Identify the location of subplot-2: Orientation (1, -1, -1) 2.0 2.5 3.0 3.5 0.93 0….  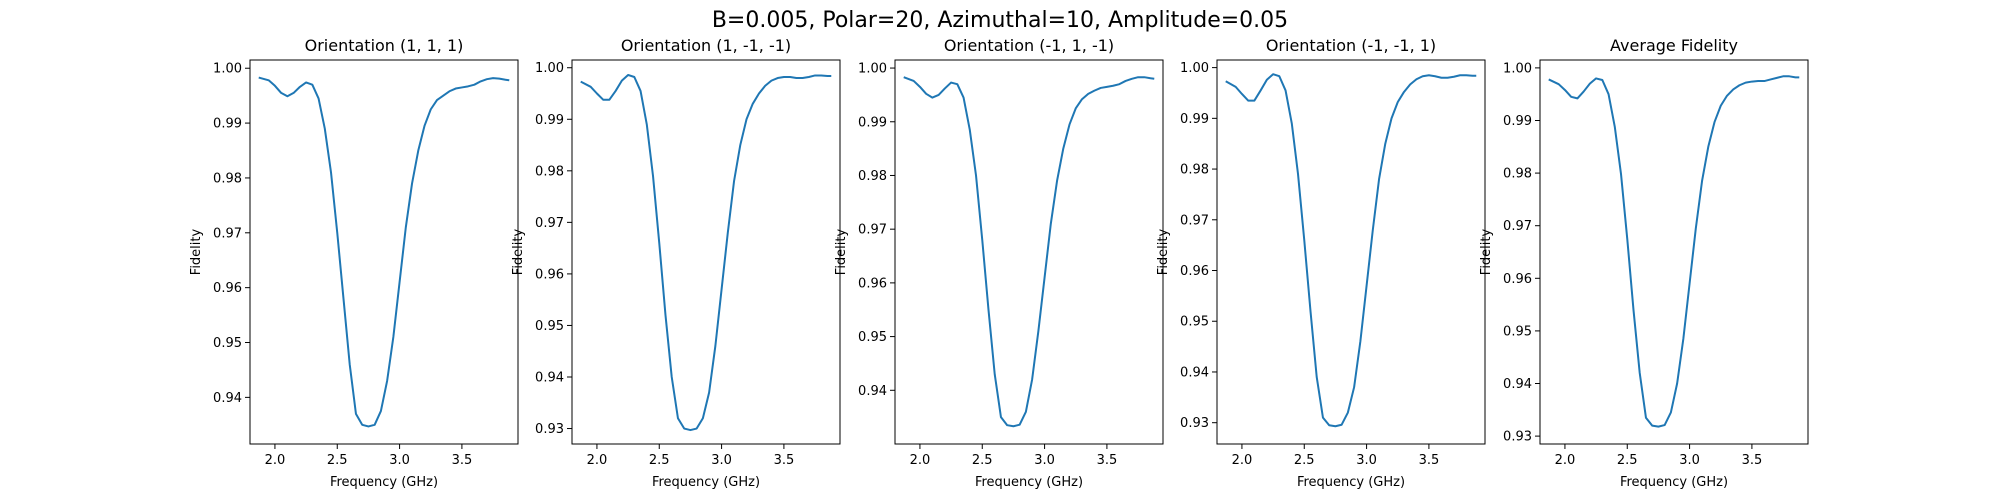
(676, 263).